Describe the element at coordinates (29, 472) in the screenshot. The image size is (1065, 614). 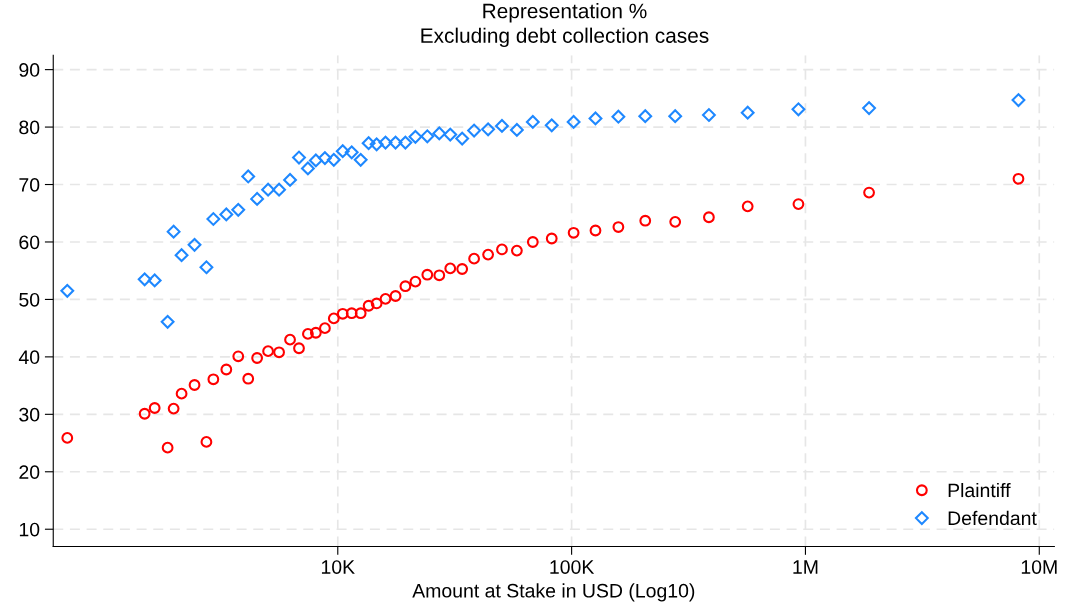
I see `y-tick-label: 20` at that location.